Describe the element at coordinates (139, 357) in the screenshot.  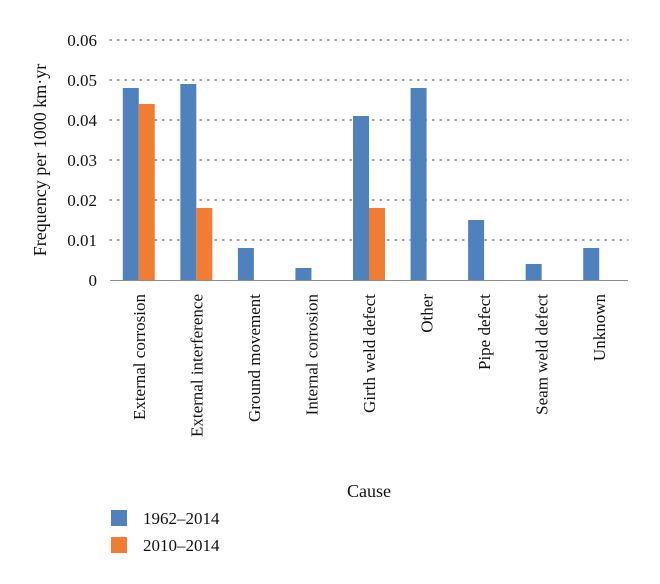
I see `category-label: External corrosion` at that location.